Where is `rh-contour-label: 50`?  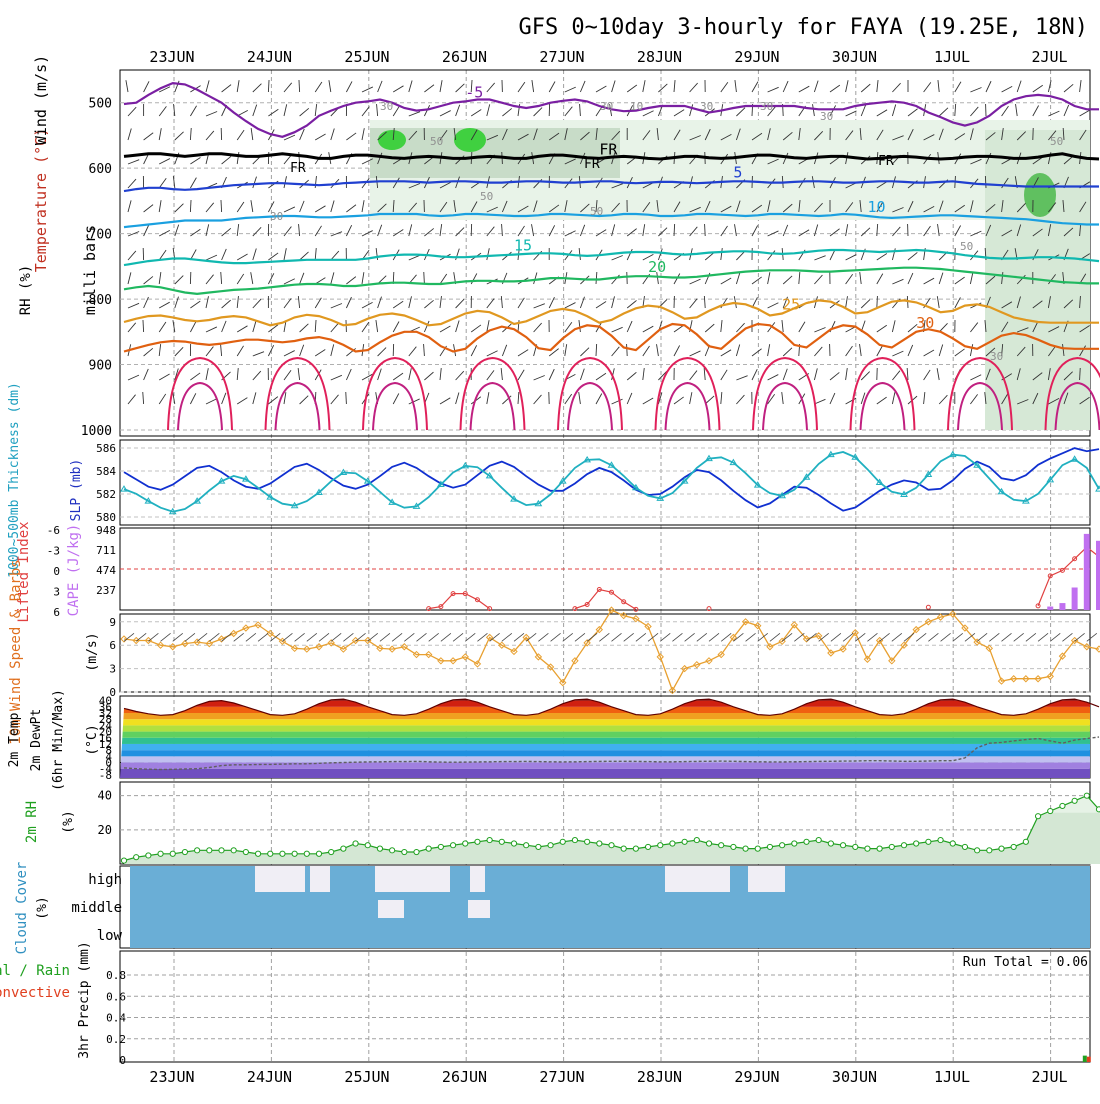
rh-contour-label: 50 is located at coordinates (596, 211).